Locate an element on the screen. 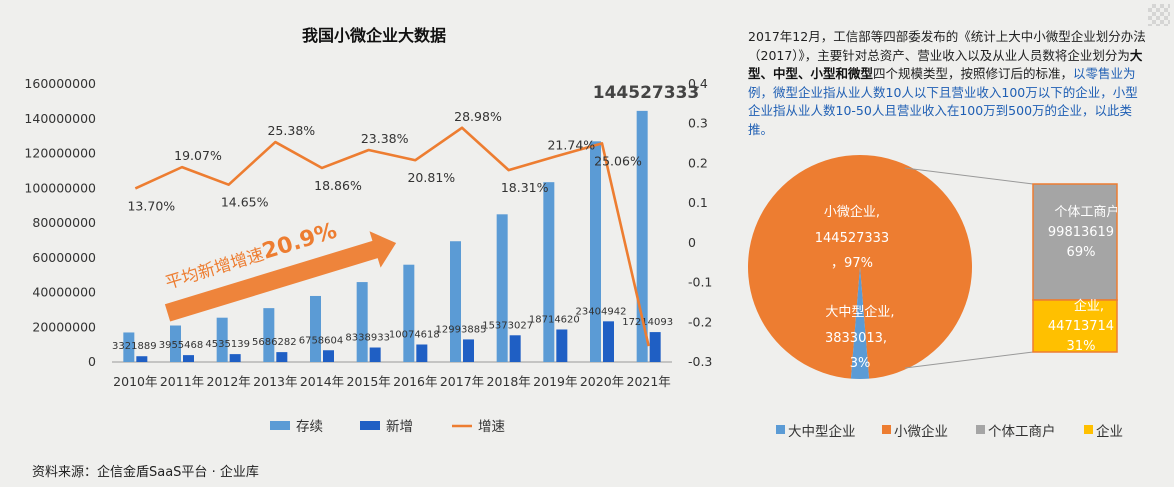 This screenshot has height=487, width=1174. x-axis-tick: 2017年 is located at coordinates (462, 381).